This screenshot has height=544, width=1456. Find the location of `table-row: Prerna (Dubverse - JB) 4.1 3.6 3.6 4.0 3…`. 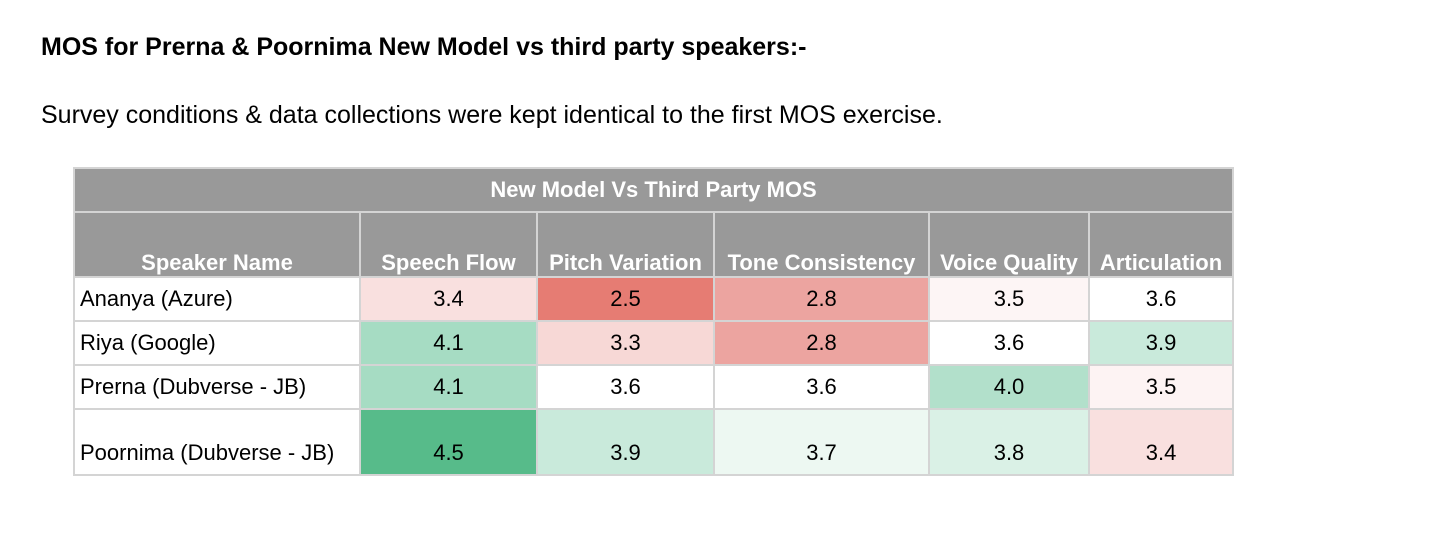

table-row: Prerna (Dubverse - JB) 4.1 3.6 3.6 4.0 3… is located at coordinates (654, 387).